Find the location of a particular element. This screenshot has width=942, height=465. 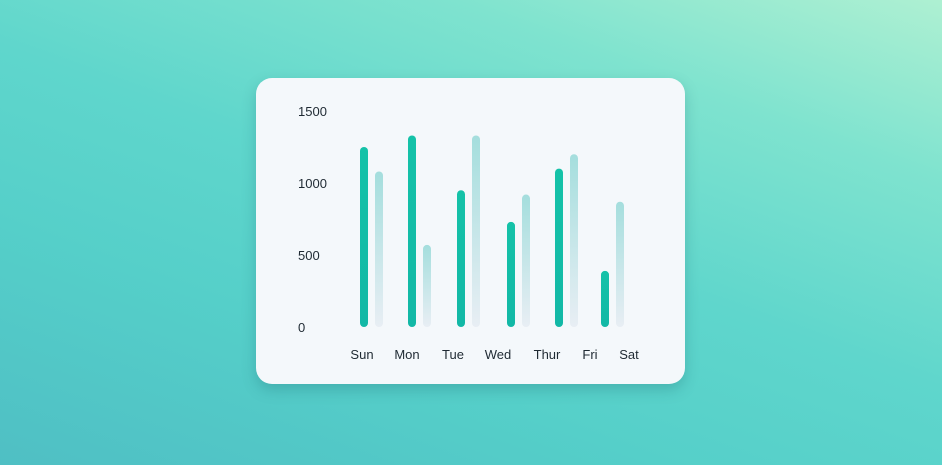

x-tick-label-sun: Sun is located at coordinates (361, 354).